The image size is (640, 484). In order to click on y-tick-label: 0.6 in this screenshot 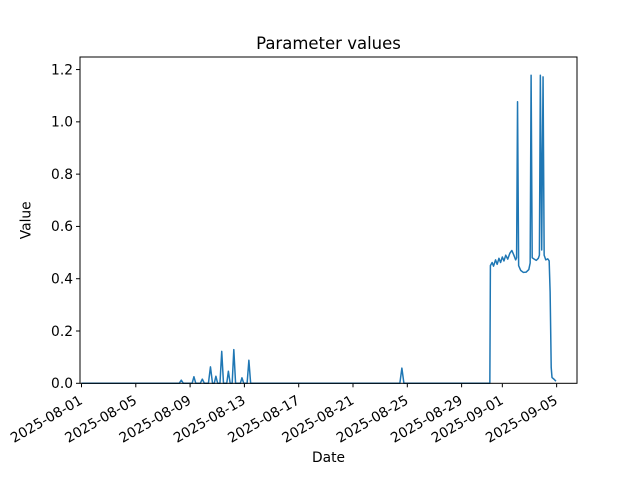, I will do `click(62, 227)`.